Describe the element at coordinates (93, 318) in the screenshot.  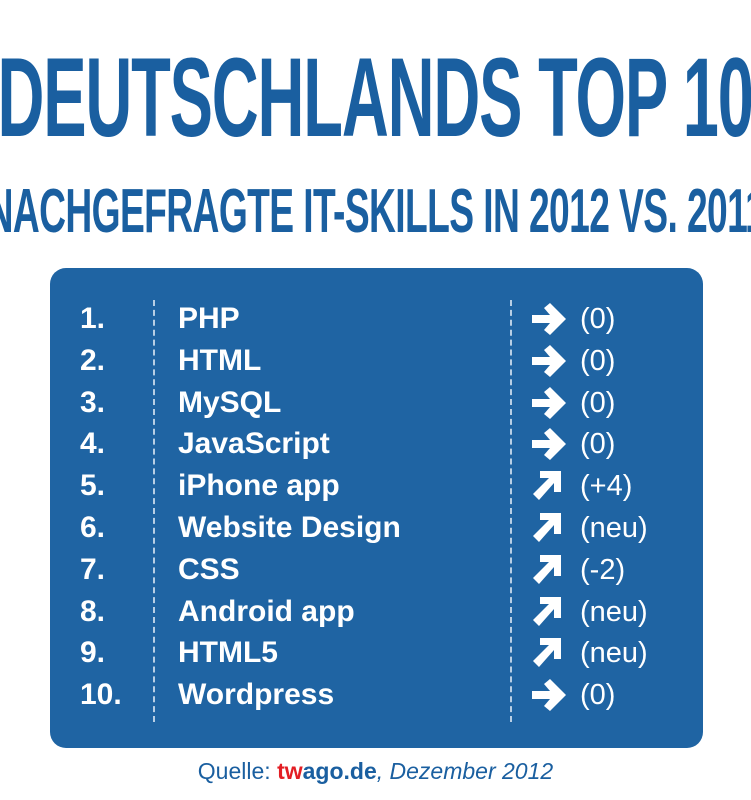
I see `rank-number: 1.` at that location.